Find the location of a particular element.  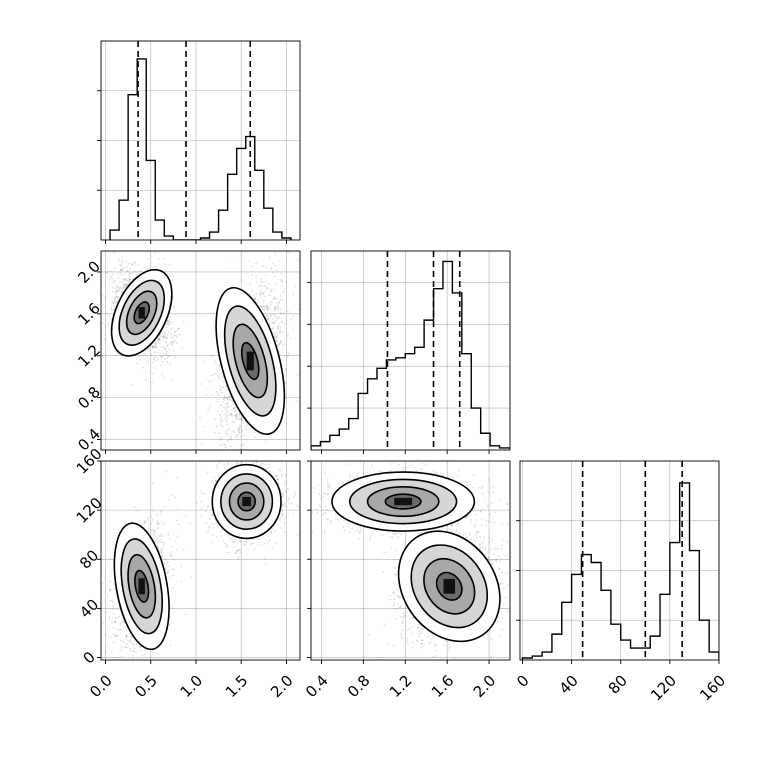

x-tick-label: 2.0 is located at coordinates (282, 687).